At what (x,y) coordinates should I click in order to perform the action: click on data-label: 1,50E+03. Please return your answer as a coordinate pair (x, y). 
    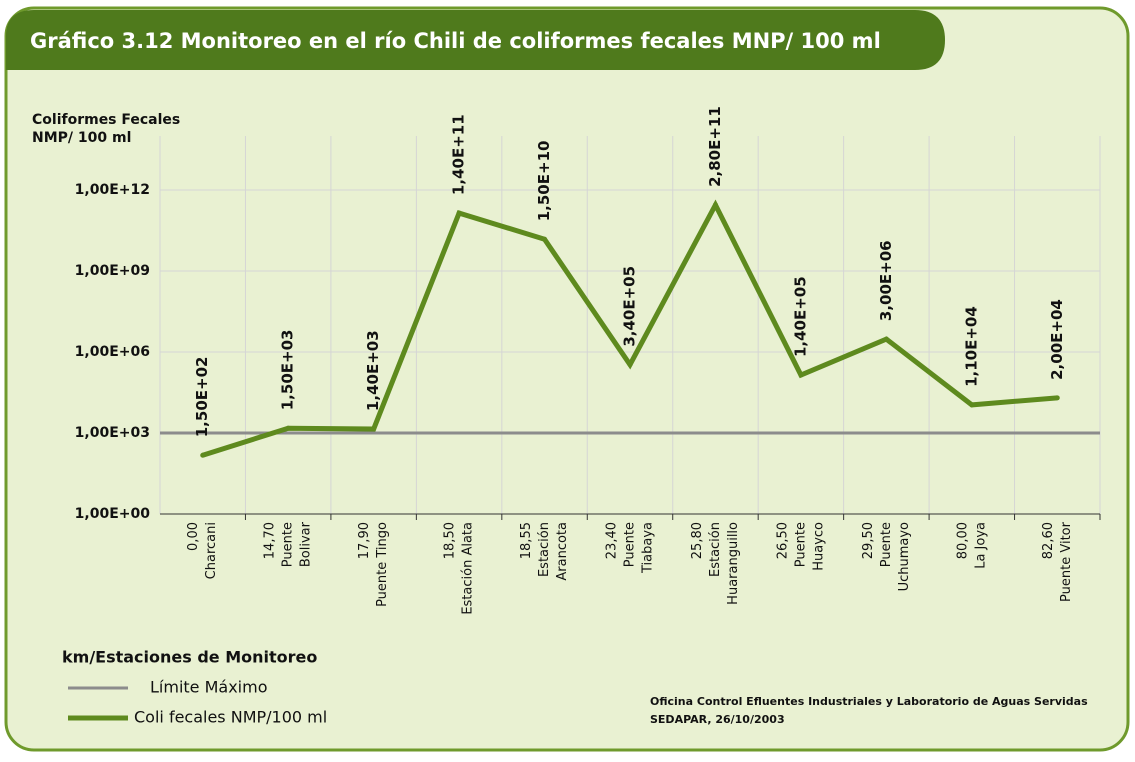
    Looking at the image, I should click on (288, 370).